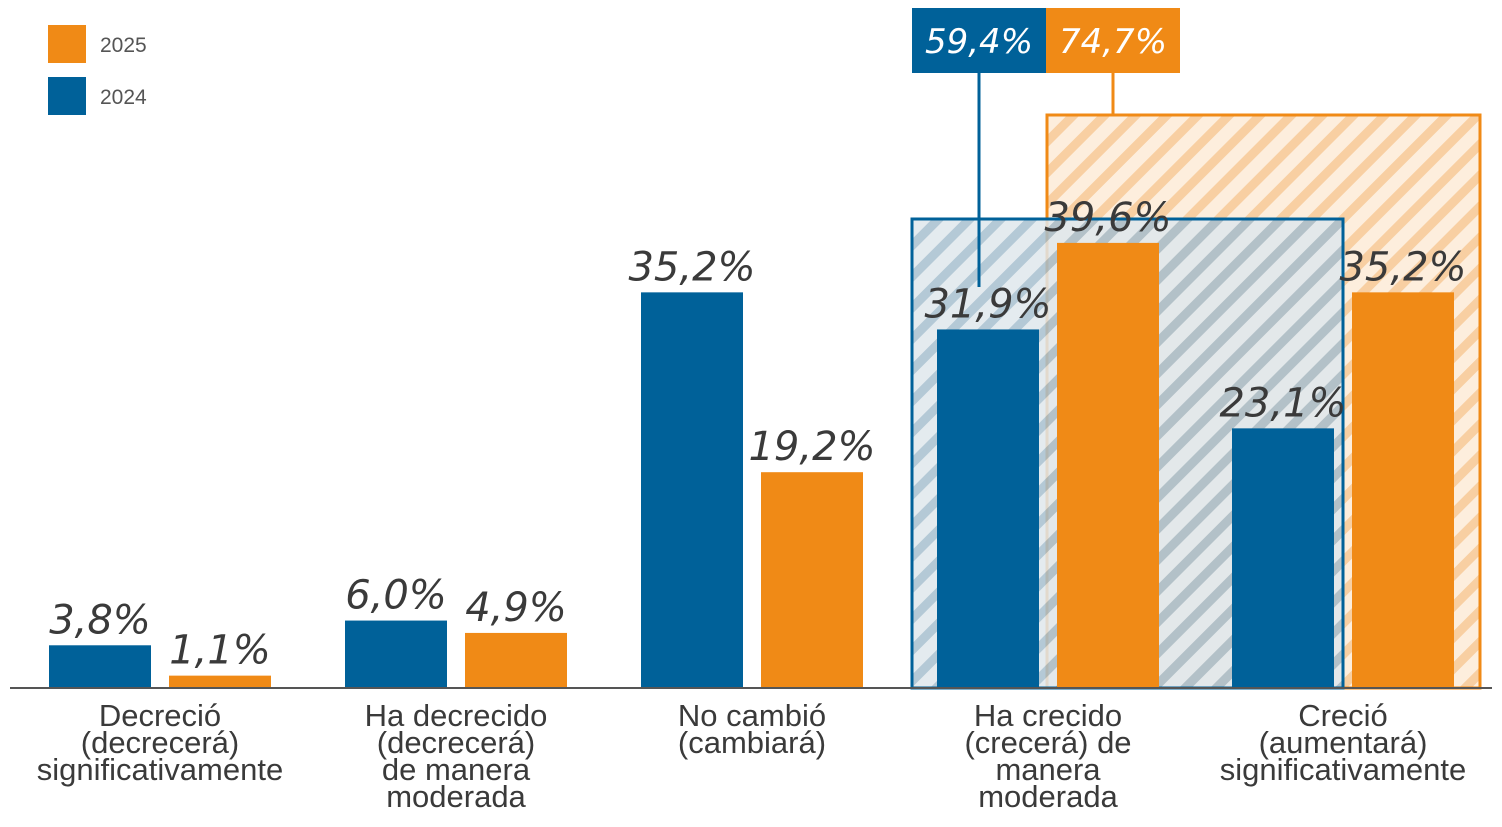 The width and height of the screenshot is (1502, 827). Describe the element at coordinates (1402, 267) in the screenshot. I see `data-label-2025-4: 35,2%` at that location.